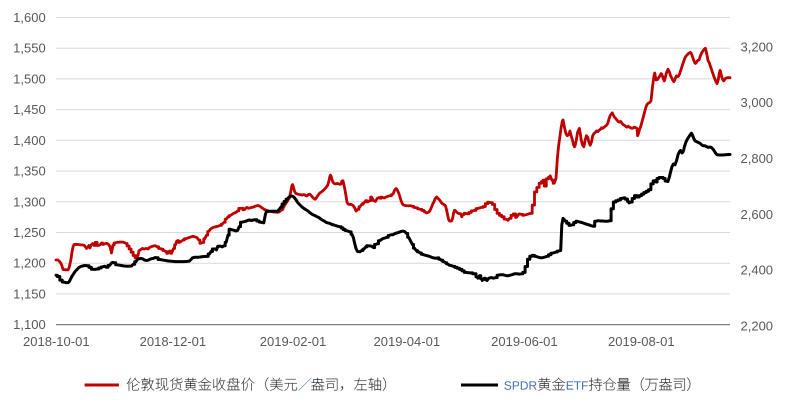 Image resolution: width=787 pixels, height=411 pixels. What do you see at coordinates (29, 293) in the screenshot?
I see `svg-text: 1,150` at bounding box center [29, 293].